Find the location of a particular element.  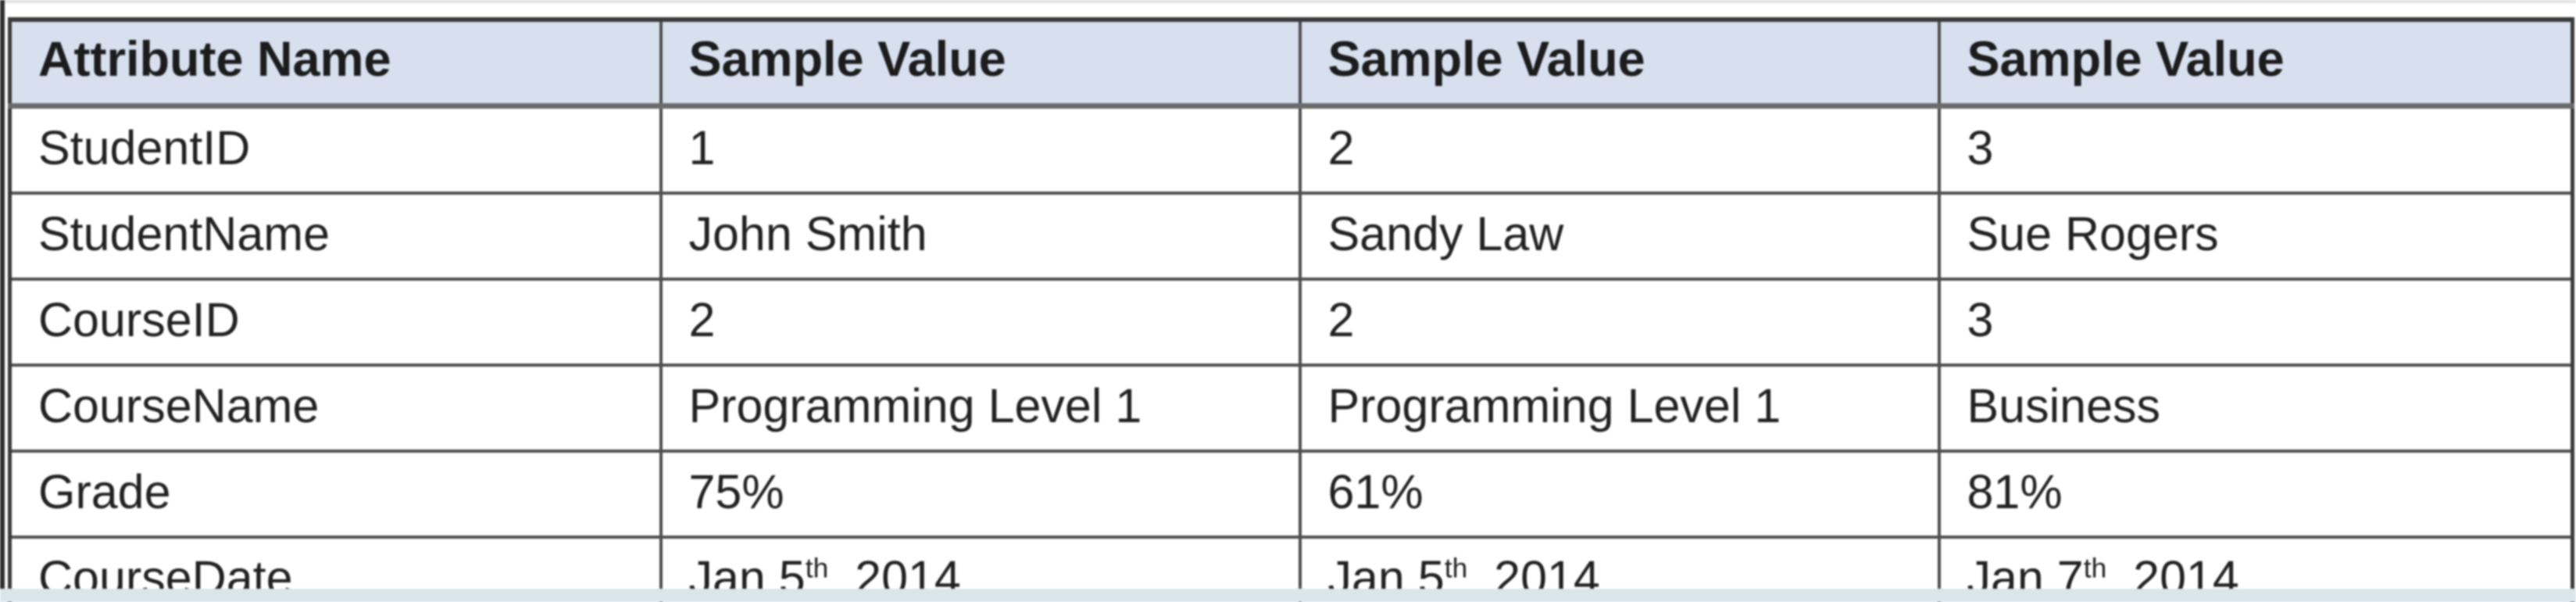

cell-text: Business is located at coordinates (2064, 406).